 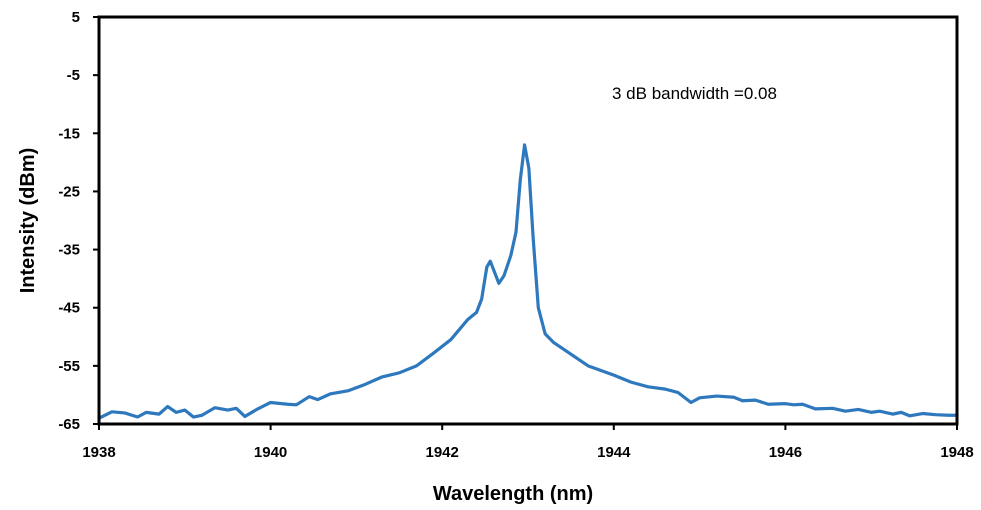 What do you see at coordinates (528, 442) in the screenshot?
I see `x-axis-ticks: 1938 1940 1942 1944 1946 1948` at bounding box center [528, 442].